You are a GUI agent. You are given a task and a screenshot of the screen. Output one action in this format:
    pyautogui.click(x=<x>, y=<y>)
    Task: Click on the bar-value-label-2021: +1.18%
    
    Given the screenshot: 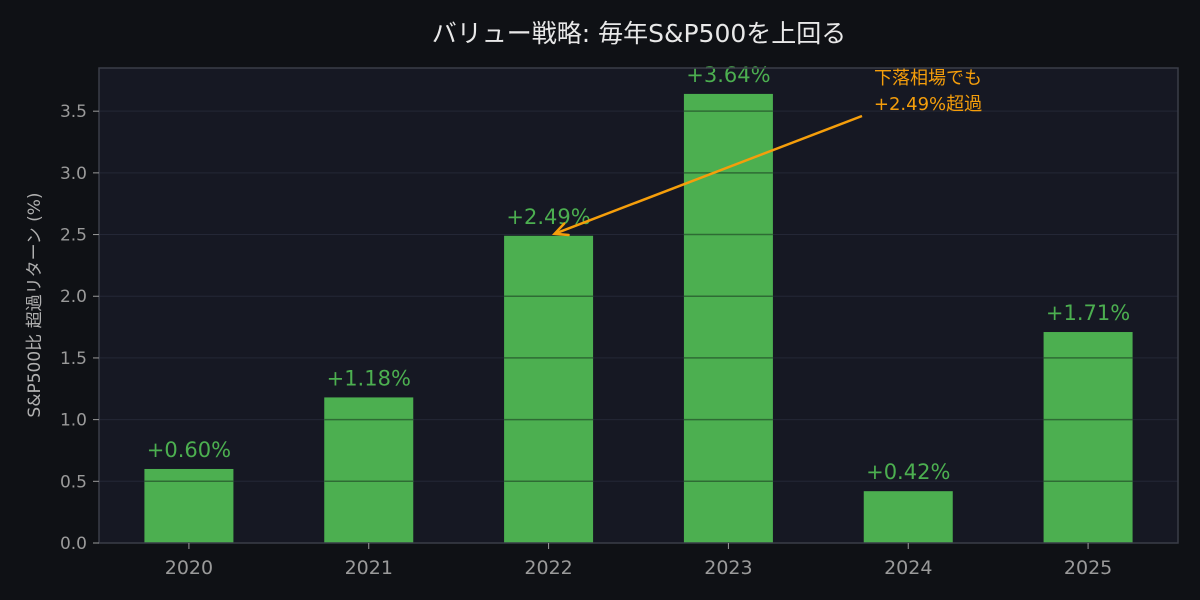 What is the action you would take?
    pyautogui.click(x=369, y=378)
    